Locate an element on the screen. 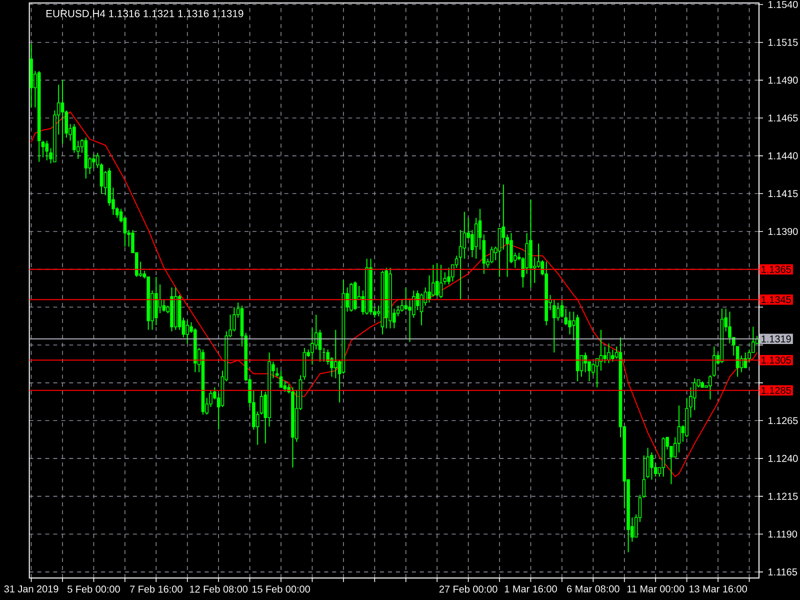 Image resolution: width=800 pixels, height=600 pixels. y-tick-label: 1.1490 is located at coordinates (783, 80).